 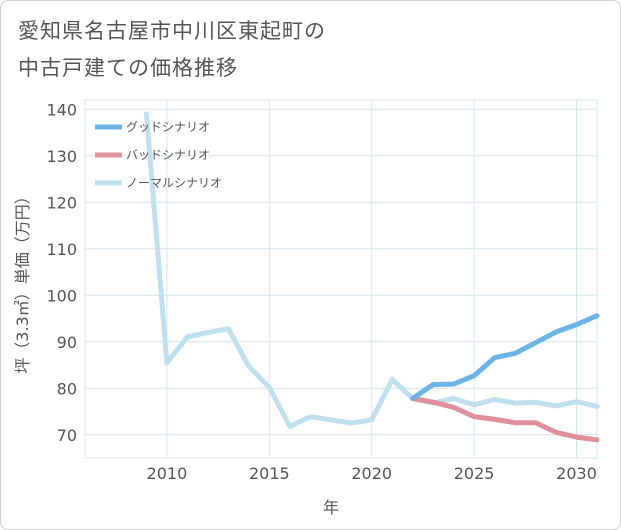 I want to click on y-tick-label: 110, so click(x=61, y=249).